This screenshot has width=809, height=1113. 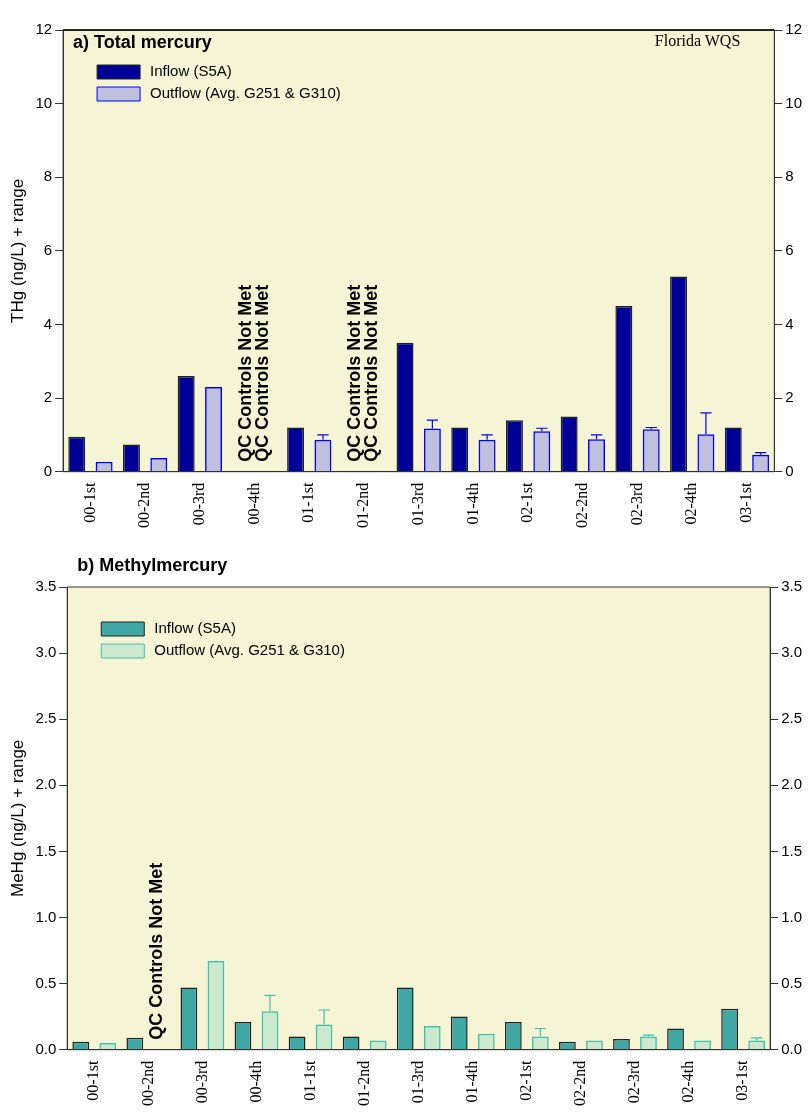 I want to click on y2-tick-label: 3.0, so click(x=792, y=652).